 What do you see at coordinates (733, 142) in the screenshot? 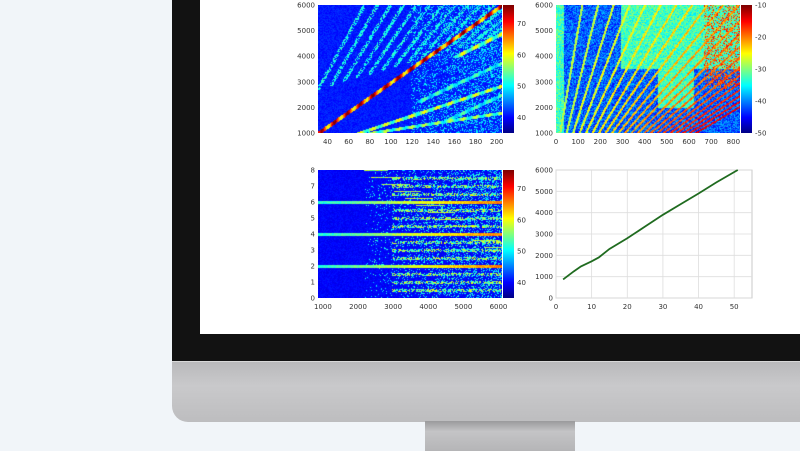
I see `x-tick-label: 800` at bounding box center [733, 142].